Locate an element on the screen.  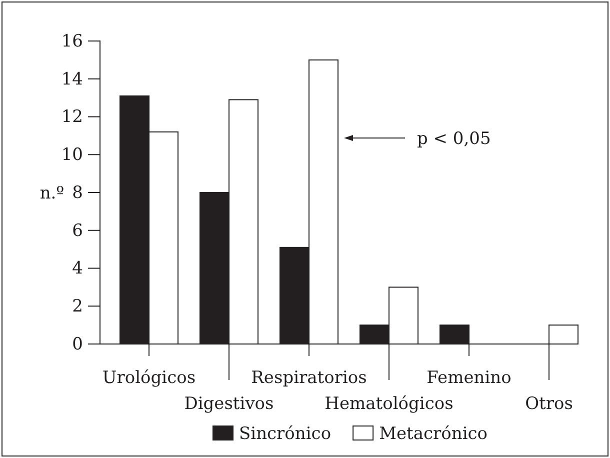
x-tick-label: Urológicos is located at coordinates (149, 378).